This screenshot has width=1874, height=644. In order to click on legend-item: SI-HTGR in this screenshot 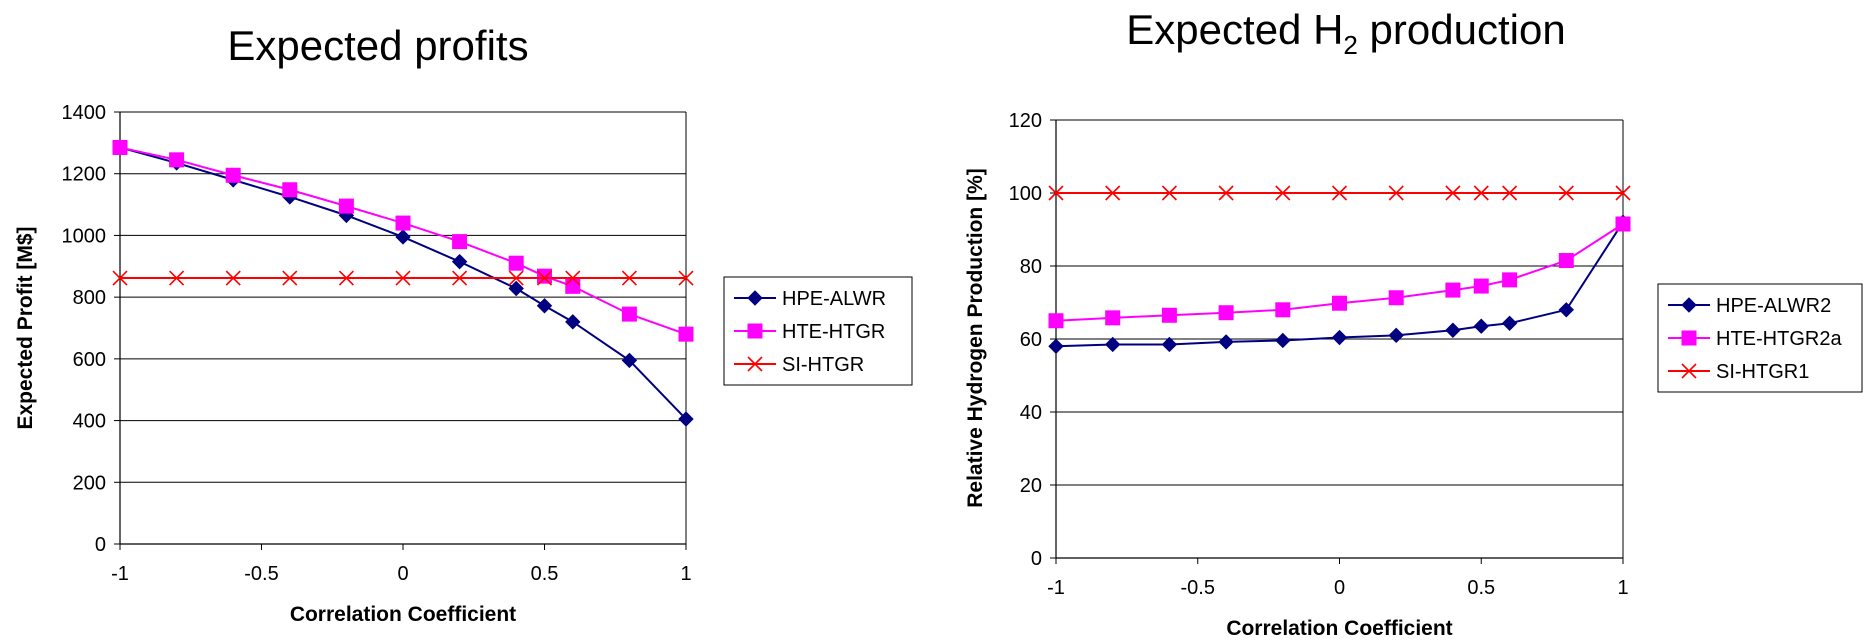, I will do `click(799, 365)`.